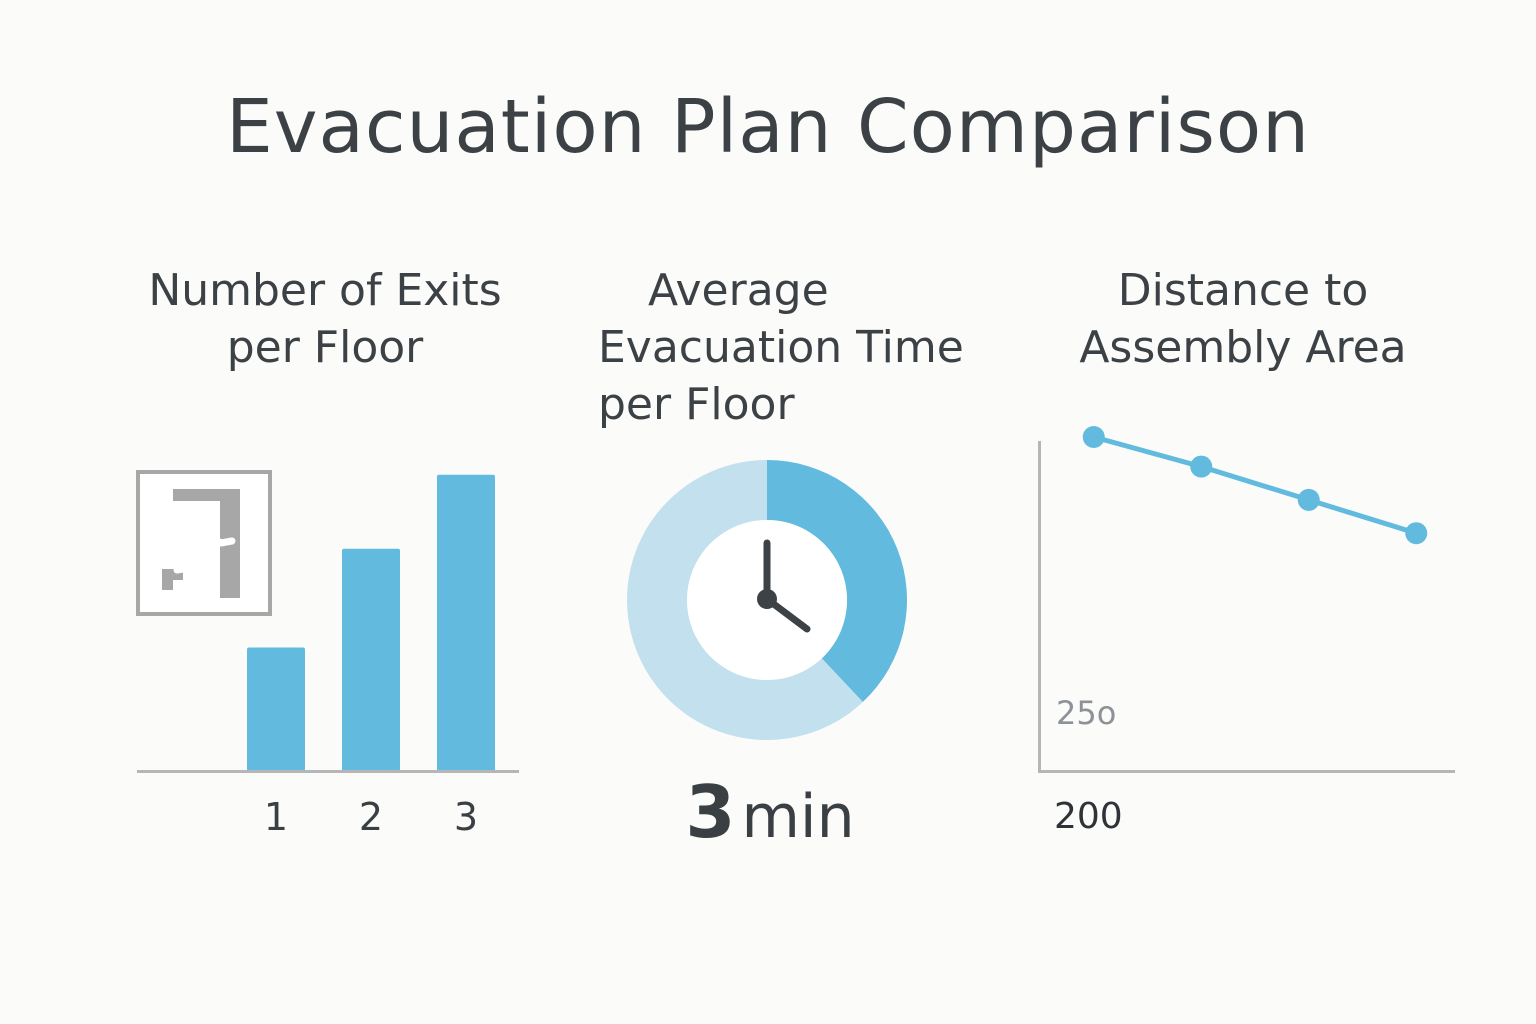 This screenshot has width=1536, height=1024. What do you see at coordinates (325, 290) in the screenshot?
I see `exits-title-line-1: Number of Exits` at bounding box center [325, 290].